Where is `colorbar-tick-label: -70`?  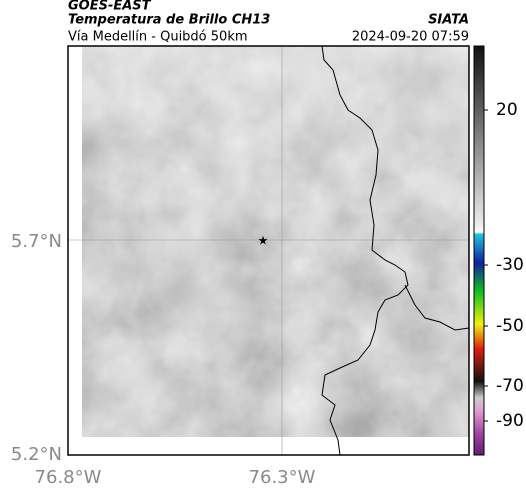 colorbar-tick-label: -70 is located at coordinates (510, 386).